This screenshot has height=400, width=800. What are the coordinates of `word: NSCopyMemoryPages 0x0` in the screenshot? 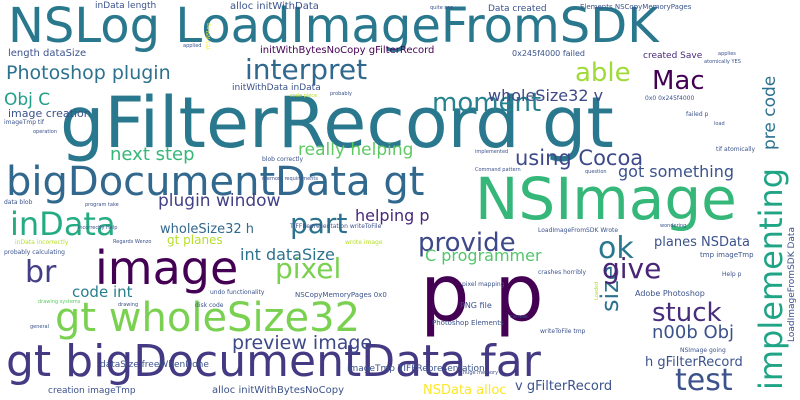 It's located at (341, 295).